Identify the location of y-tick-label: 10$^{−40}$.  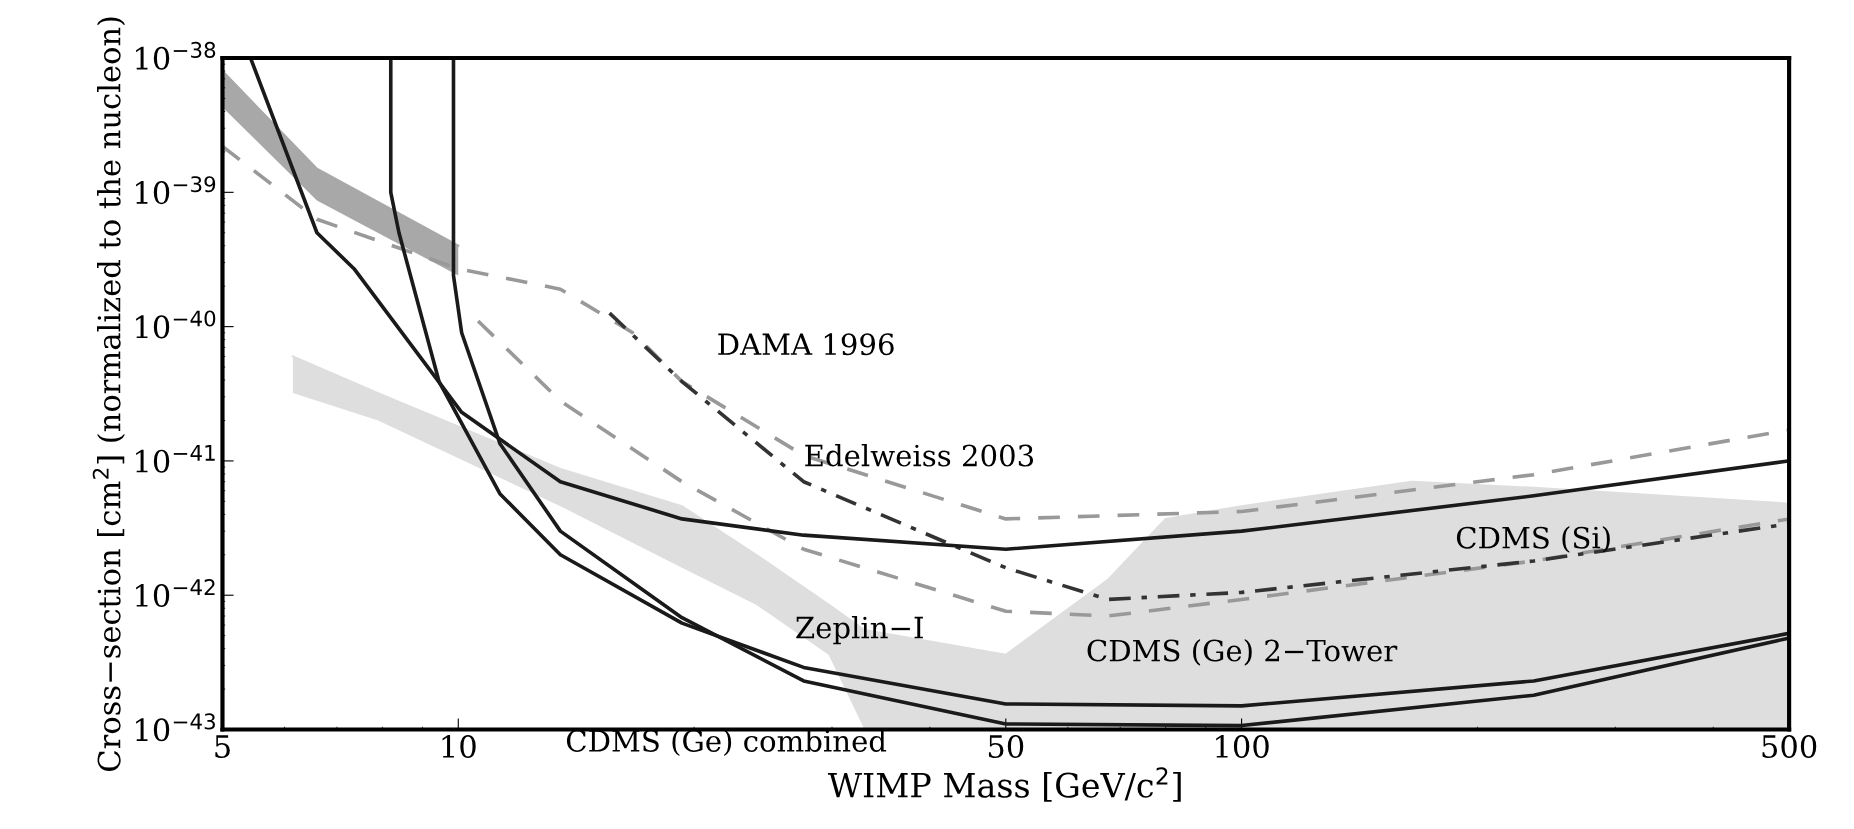
(176, 324).